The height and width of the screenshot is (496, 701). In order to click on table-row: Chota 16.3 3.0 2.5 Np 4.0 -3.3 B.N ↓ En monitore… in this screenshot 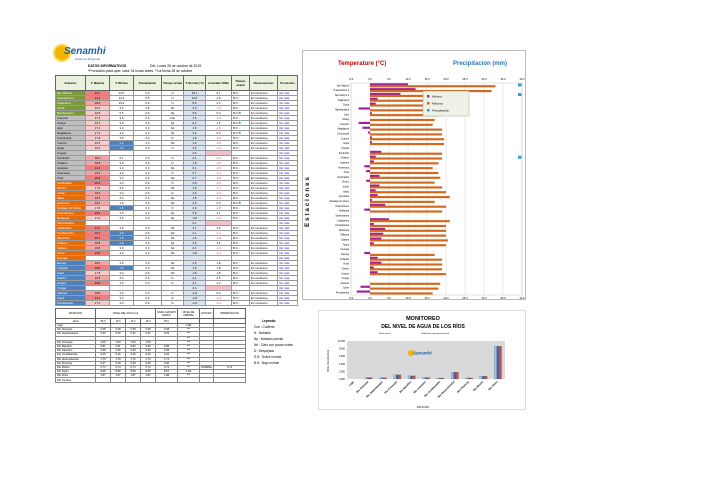, I will do `click(176, 108)`.